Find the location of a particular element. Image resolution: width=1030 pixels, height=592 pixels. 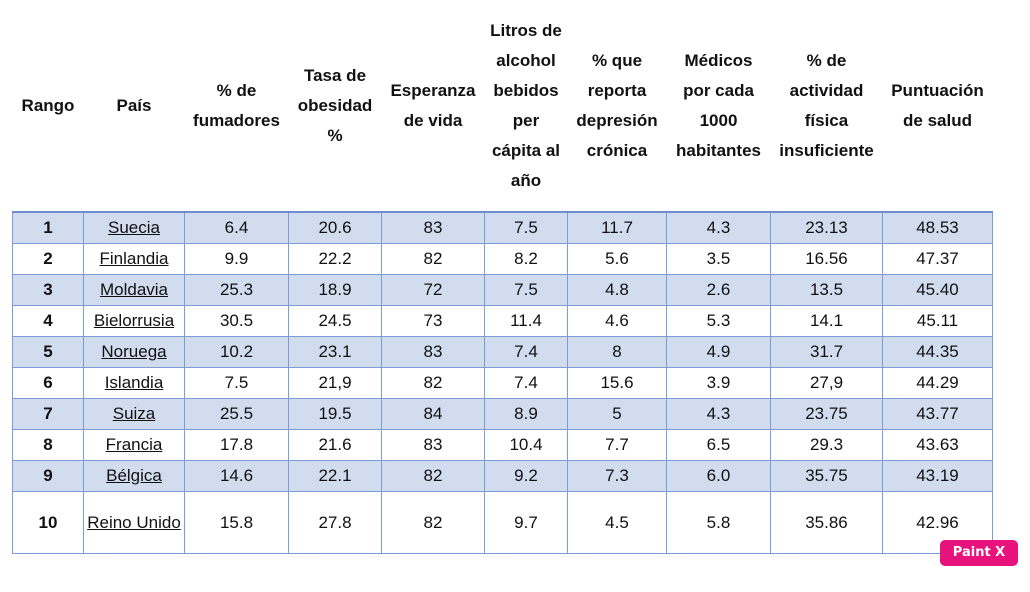

value-cell: 6.0 is located at coordinates (718, 476).